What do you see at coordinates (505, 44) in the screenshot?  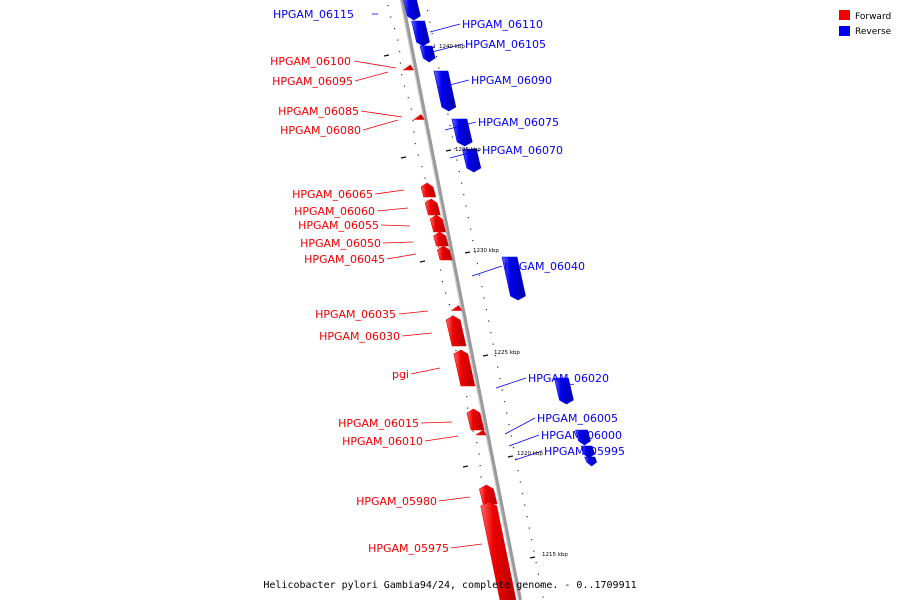 I see `gene-label-HPGAM_06105: HPGAM_06105` at bounding box center [505, 44].